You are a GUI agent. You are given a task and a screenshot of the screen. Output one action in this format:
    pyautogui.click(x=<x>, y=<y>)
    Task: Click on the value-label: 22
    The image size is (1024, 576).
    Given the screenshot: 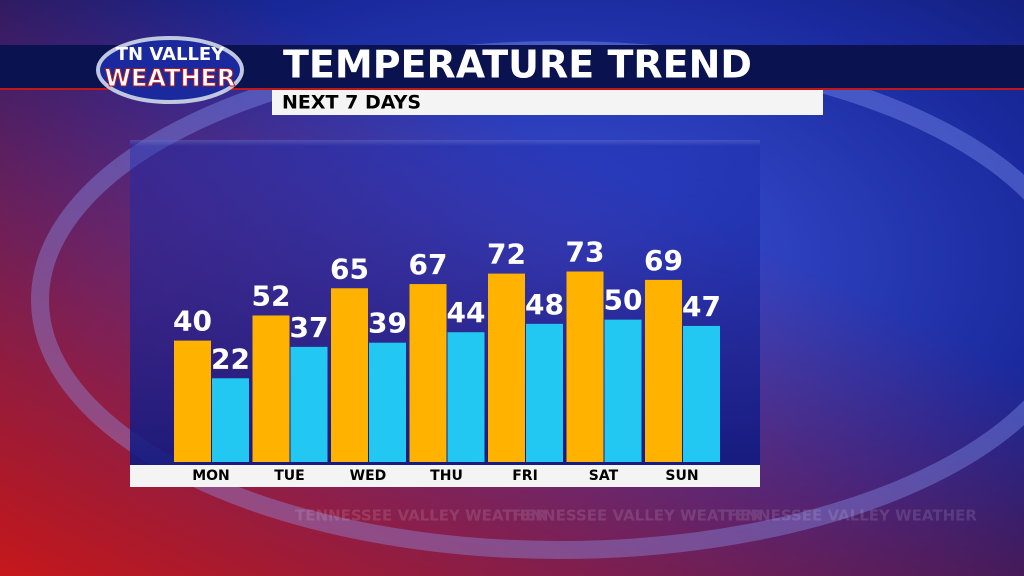 What is the action you would take?
    pyautogui.click(x=230, y=358)
    